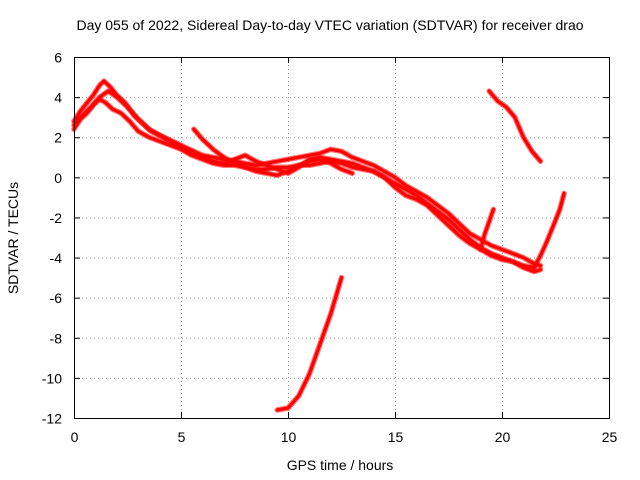 The width and height of the screenshot is (640, 480). Describe the element at coordinates (58, 58) in the screenshot. I see `y-tick-label: 6` at that location.